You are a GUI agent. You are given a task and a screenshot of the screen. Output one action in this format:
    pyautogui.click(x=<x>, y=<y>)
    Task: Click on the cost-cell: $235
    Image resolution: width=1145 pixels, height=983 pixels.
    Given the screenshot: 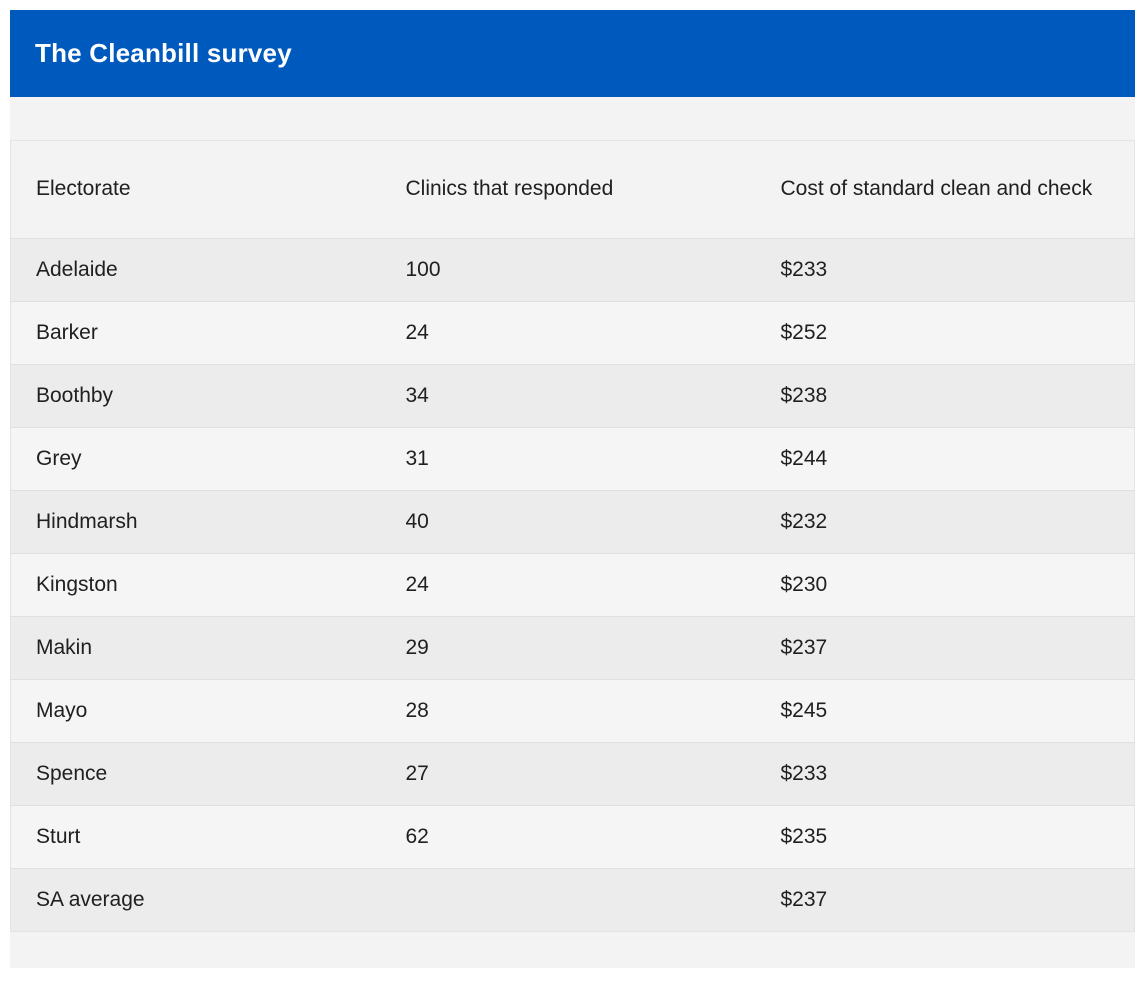 What is the action you would take?
    pyautogui.click(x=945, y=837)
    